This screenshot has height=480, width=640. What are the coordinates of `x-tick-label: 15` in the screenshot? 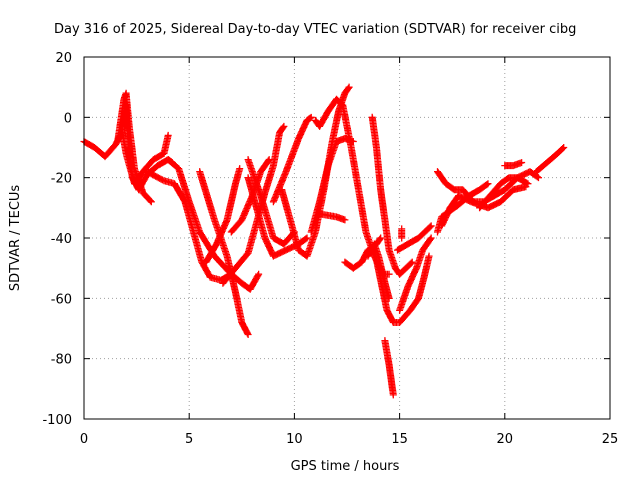 It's located at (399, 439).